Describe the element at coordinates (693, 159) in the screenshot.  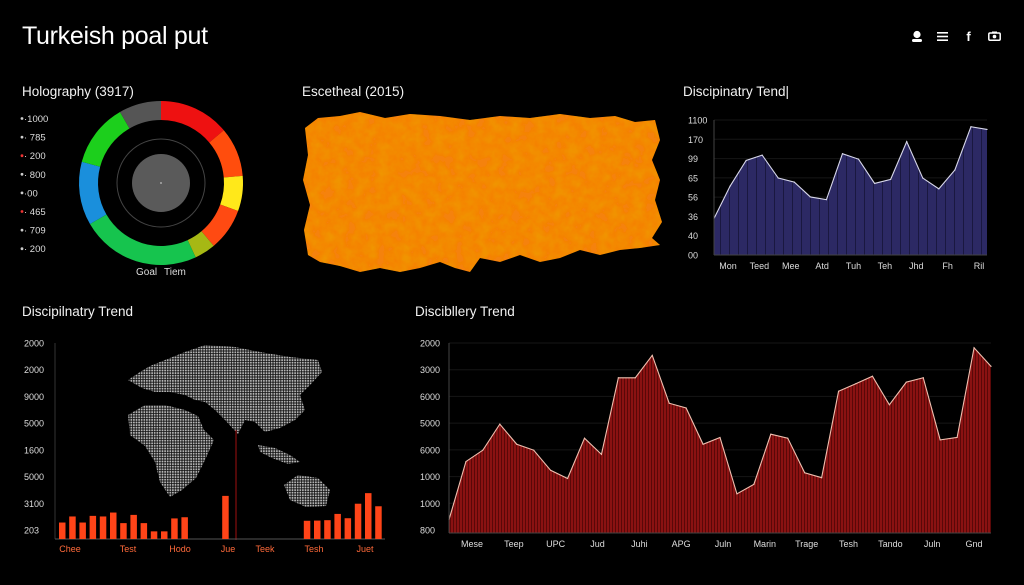
I see `y-tick-label: 99` at that location.